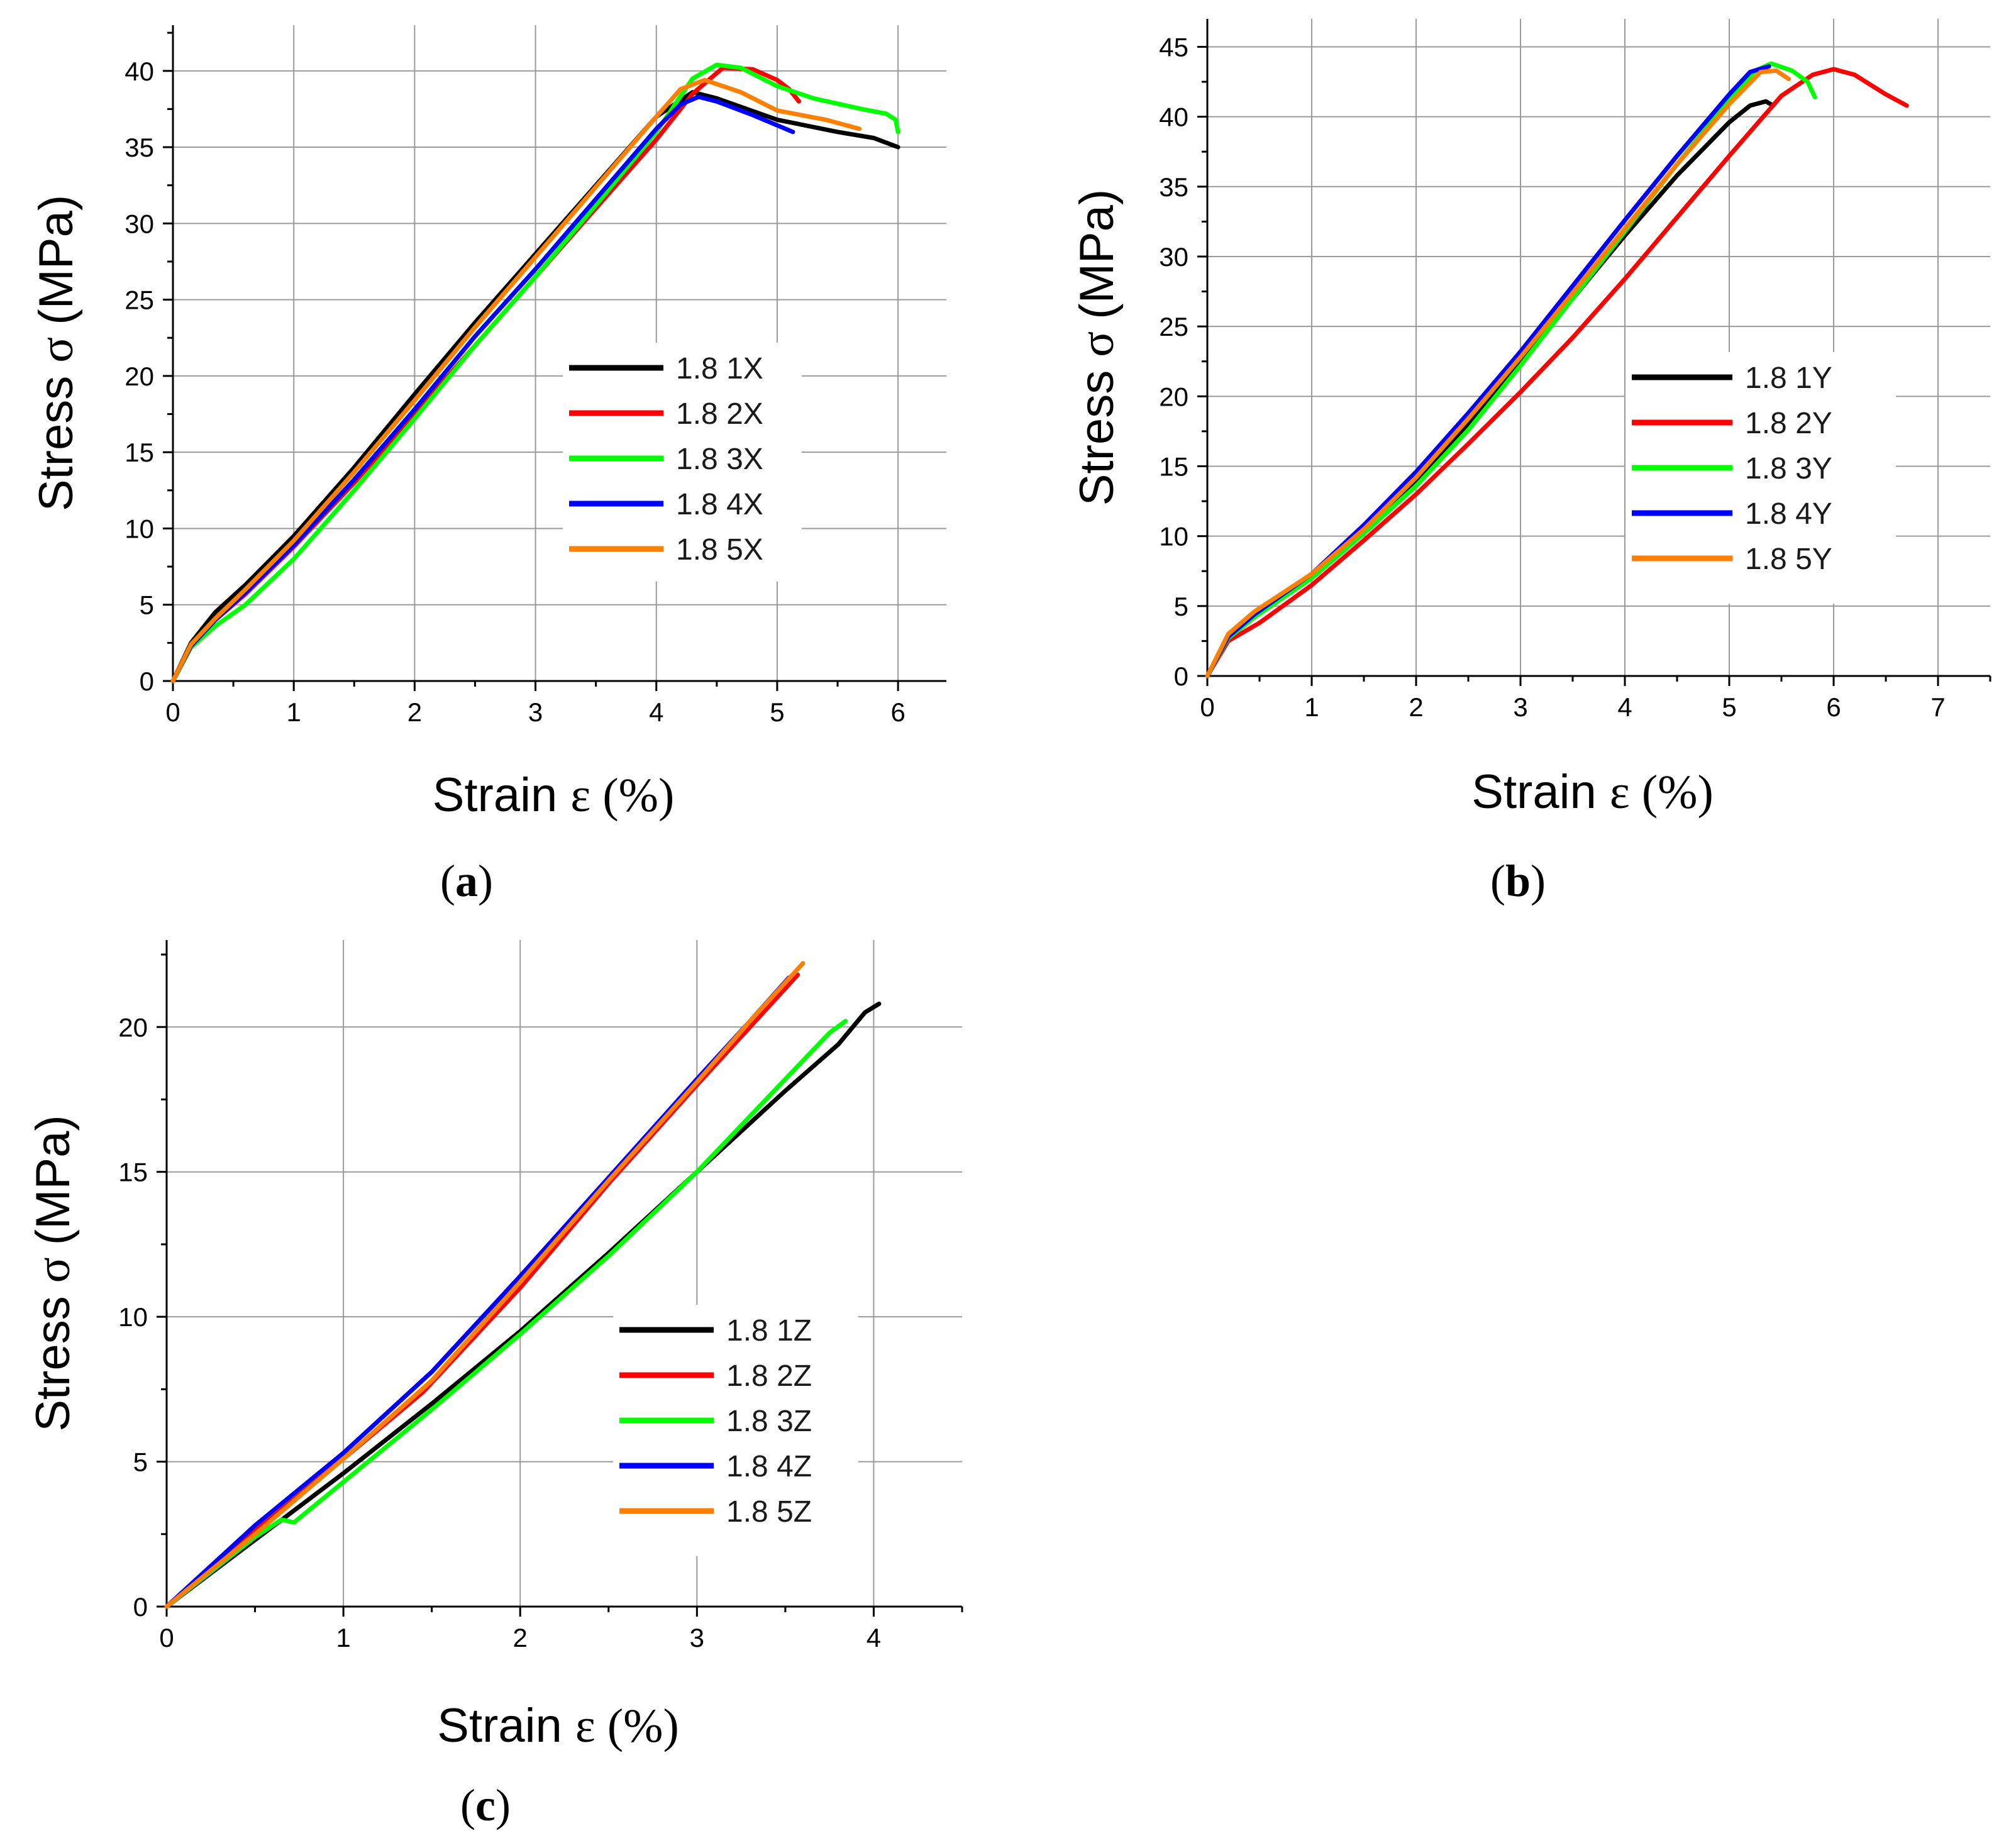 The image size is (2016, 1843). I want to click on chart-a-xtick-label-6: 6, so click(897, 712).